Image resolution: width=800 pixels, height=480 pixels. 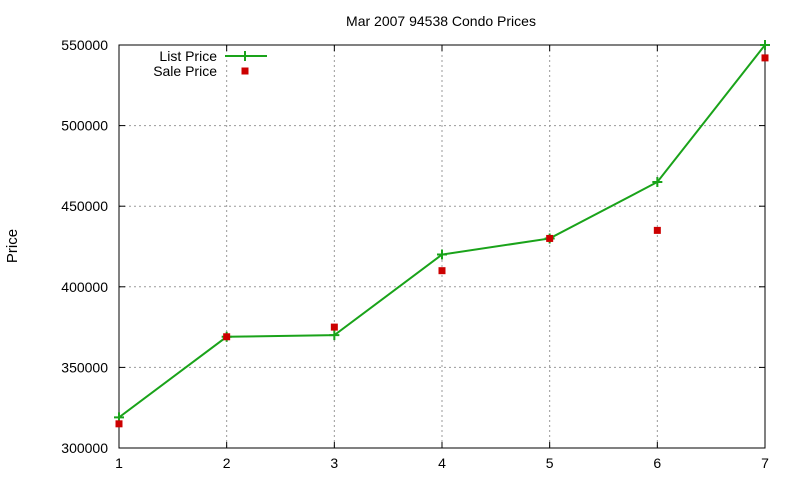 What do you see at coordinates (441, 21) in the screenshot?
I see `chart-title: Mar 2007 94538 Condo Prices` at bounding box center [441, 21].